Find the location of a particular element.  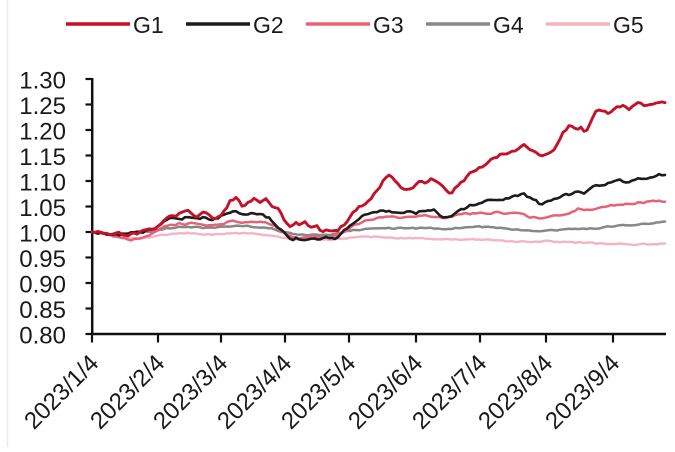

svg-text: 0.90 is located at coordinates (42, 284).